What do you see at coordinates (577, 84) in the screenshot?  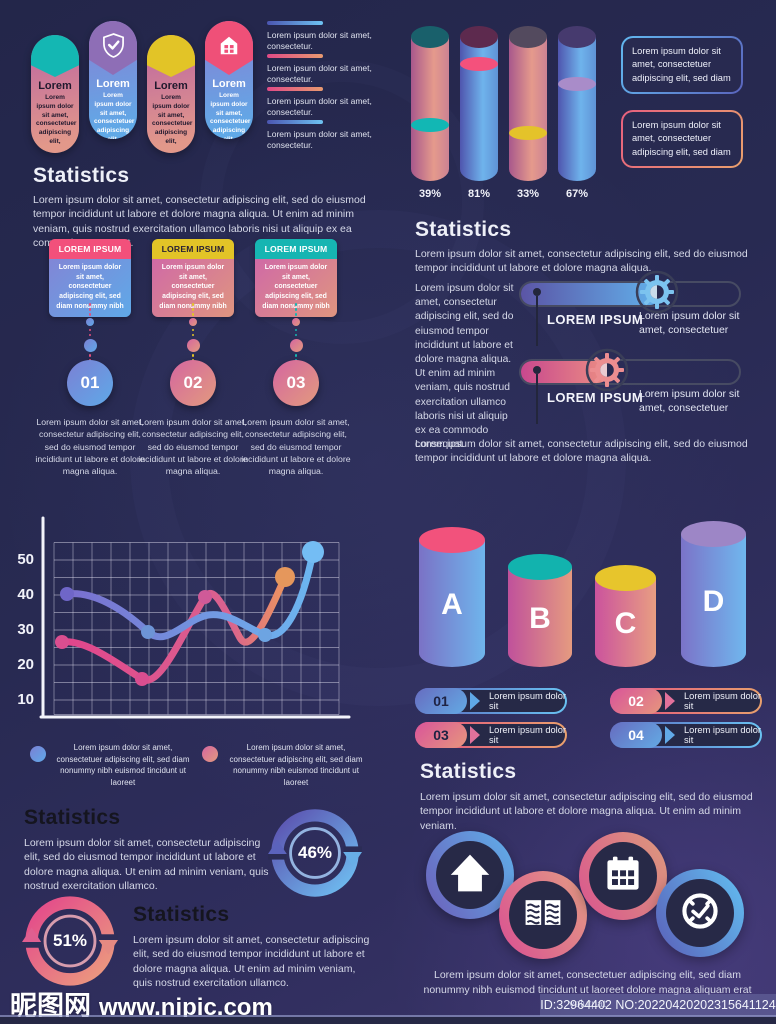 I see `cylinder-marker-purple` at bounding box center [577, 84].